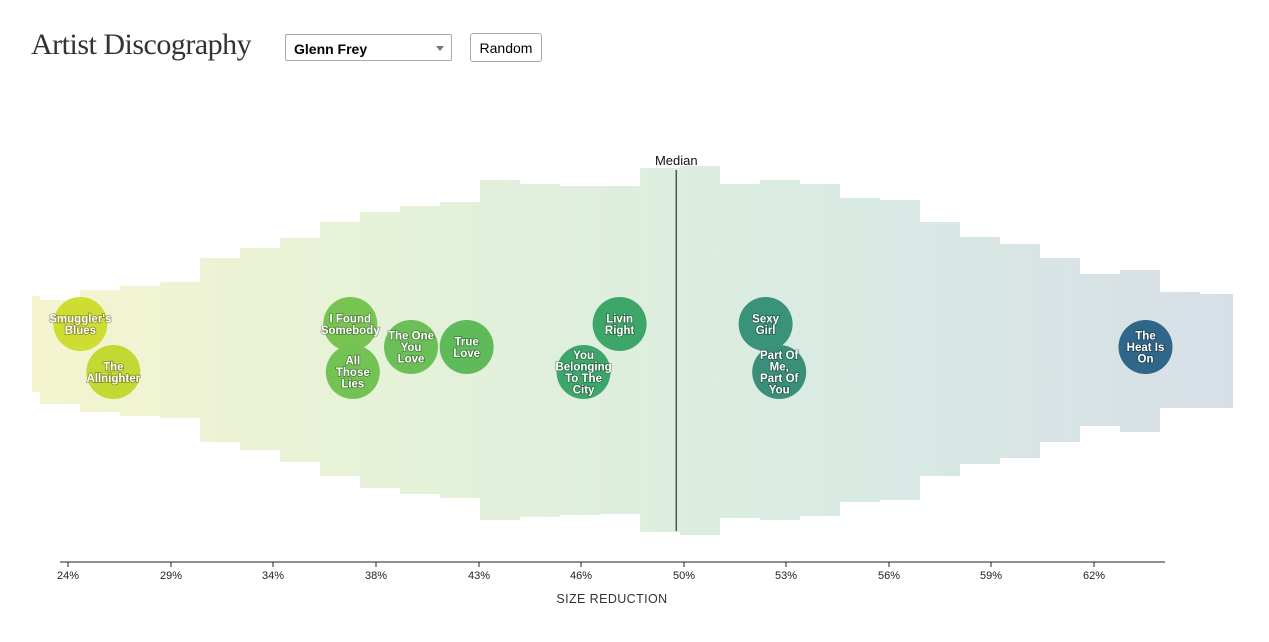 The image size is (1269, 642). What do you see at coordinates (684, 576) in the screenshot?
I see `x-tick-label: 50%` at bounding box center [684, 576].